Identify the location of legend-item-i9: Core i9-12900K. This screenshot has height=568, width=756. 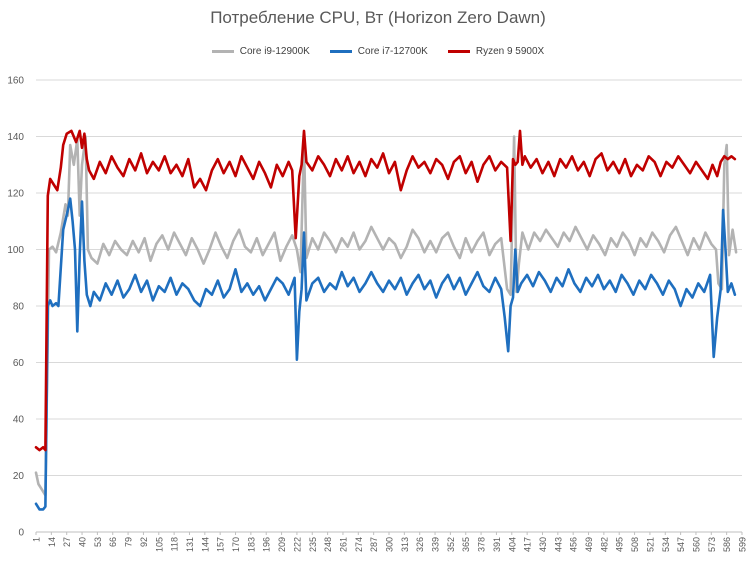
(260, 51).